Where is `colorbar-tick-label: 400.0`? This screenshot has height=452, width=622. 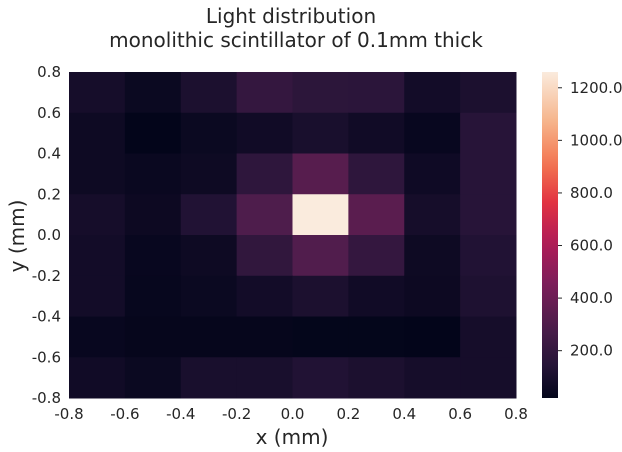
colorbar-tick-label: 400.0 is located at coordinates (591, 298).